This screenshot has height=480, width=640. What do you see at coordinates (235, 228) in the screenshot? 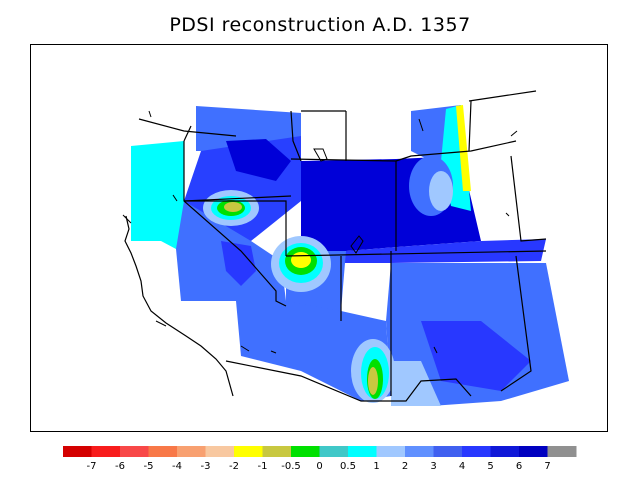
I see `border-nv-ut` at bounding box center [235, 228].